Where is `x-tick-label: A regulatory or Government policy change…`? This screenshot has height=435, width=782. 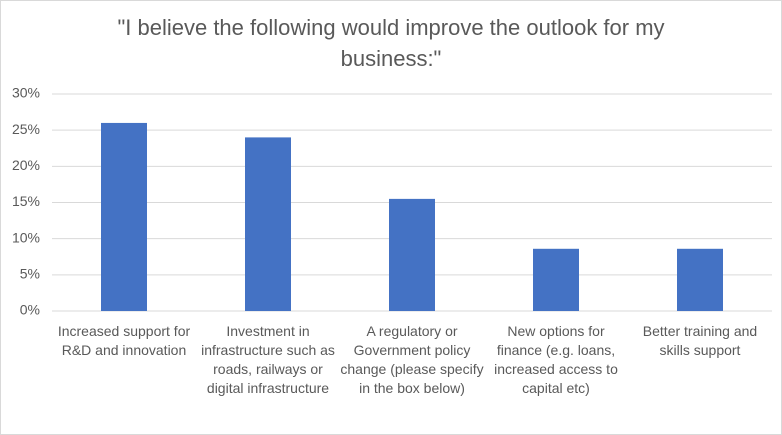 x-tick-label: A regulatory or Government policy change… is located at coordinates (412, 359).